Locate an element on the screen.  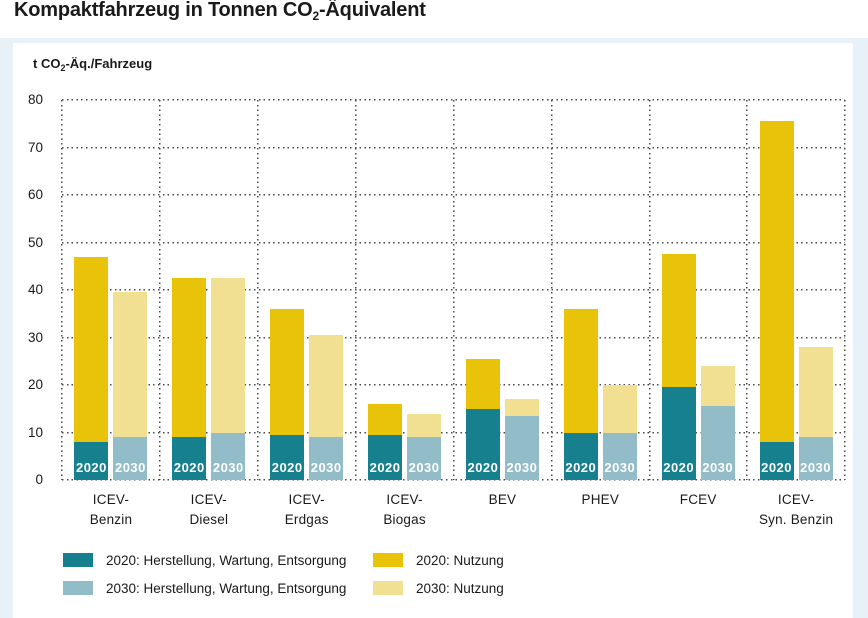
x-axis-label-line: Syn. Benzin is located at coordinates (796, 519).